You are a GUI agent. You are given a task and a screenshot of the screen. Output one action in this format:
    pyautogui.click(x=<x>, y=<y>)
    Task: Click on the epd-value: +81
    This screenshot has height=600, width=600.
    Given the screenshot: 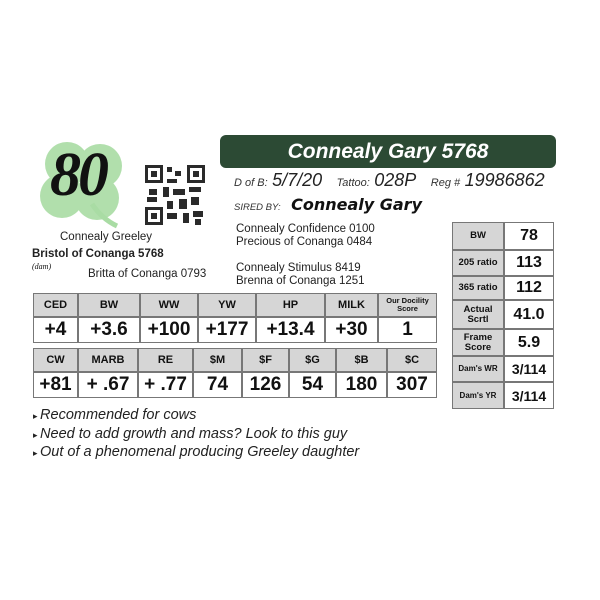 What is the action you would take?
    pyautogui.click(x=55, y=385)
    